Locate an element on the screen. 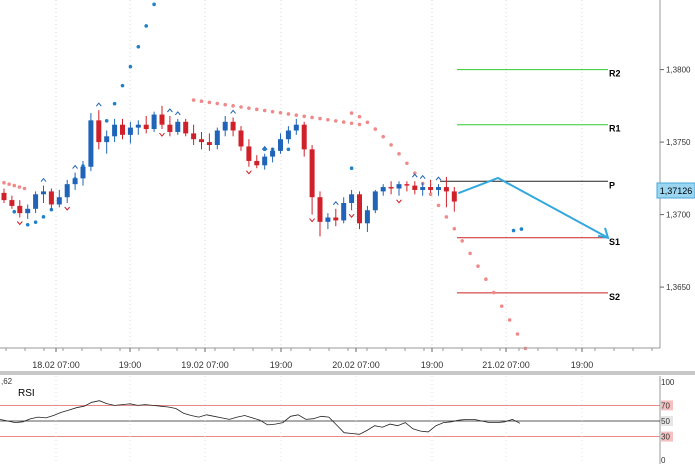 The height and width of the screenshot is (469, 695). y-tick-label: 1,3650 is located at coordinates (678, 287).